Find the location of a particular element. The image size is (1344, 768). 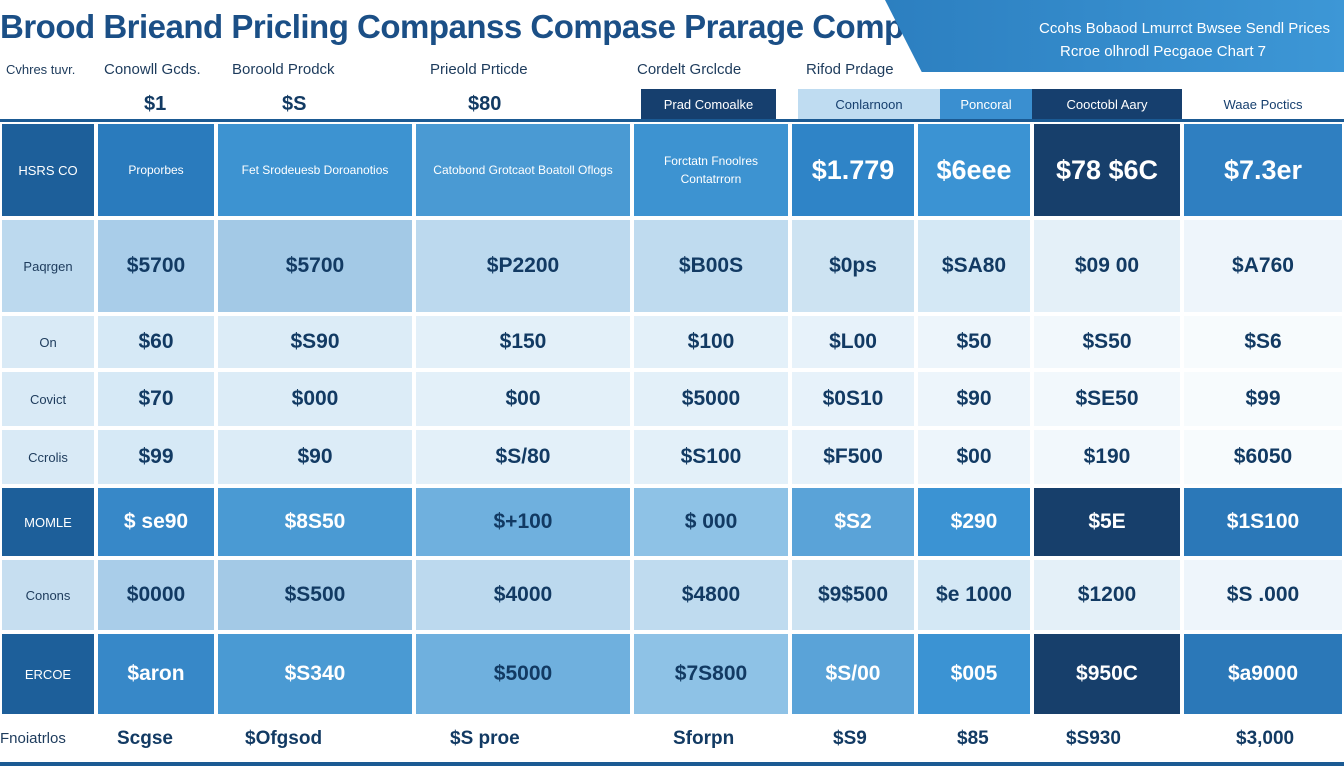

table-cell: $70 is located at coordinates (156, 399).